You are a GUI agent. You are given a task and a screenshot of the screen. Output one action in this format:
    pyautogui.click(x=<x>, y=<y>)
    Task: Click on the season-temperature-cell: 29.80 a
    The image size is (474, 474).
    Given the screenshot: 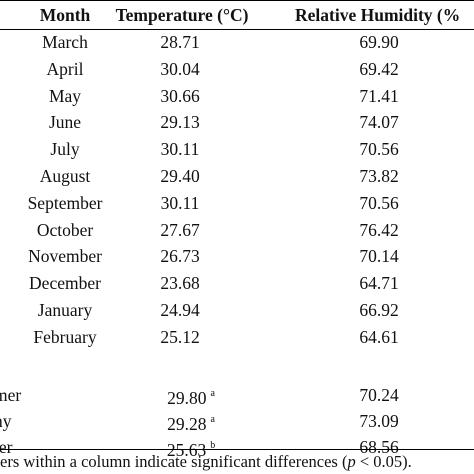 What is the action you would take?
    pyautogui.click(x=191, y=397)
    